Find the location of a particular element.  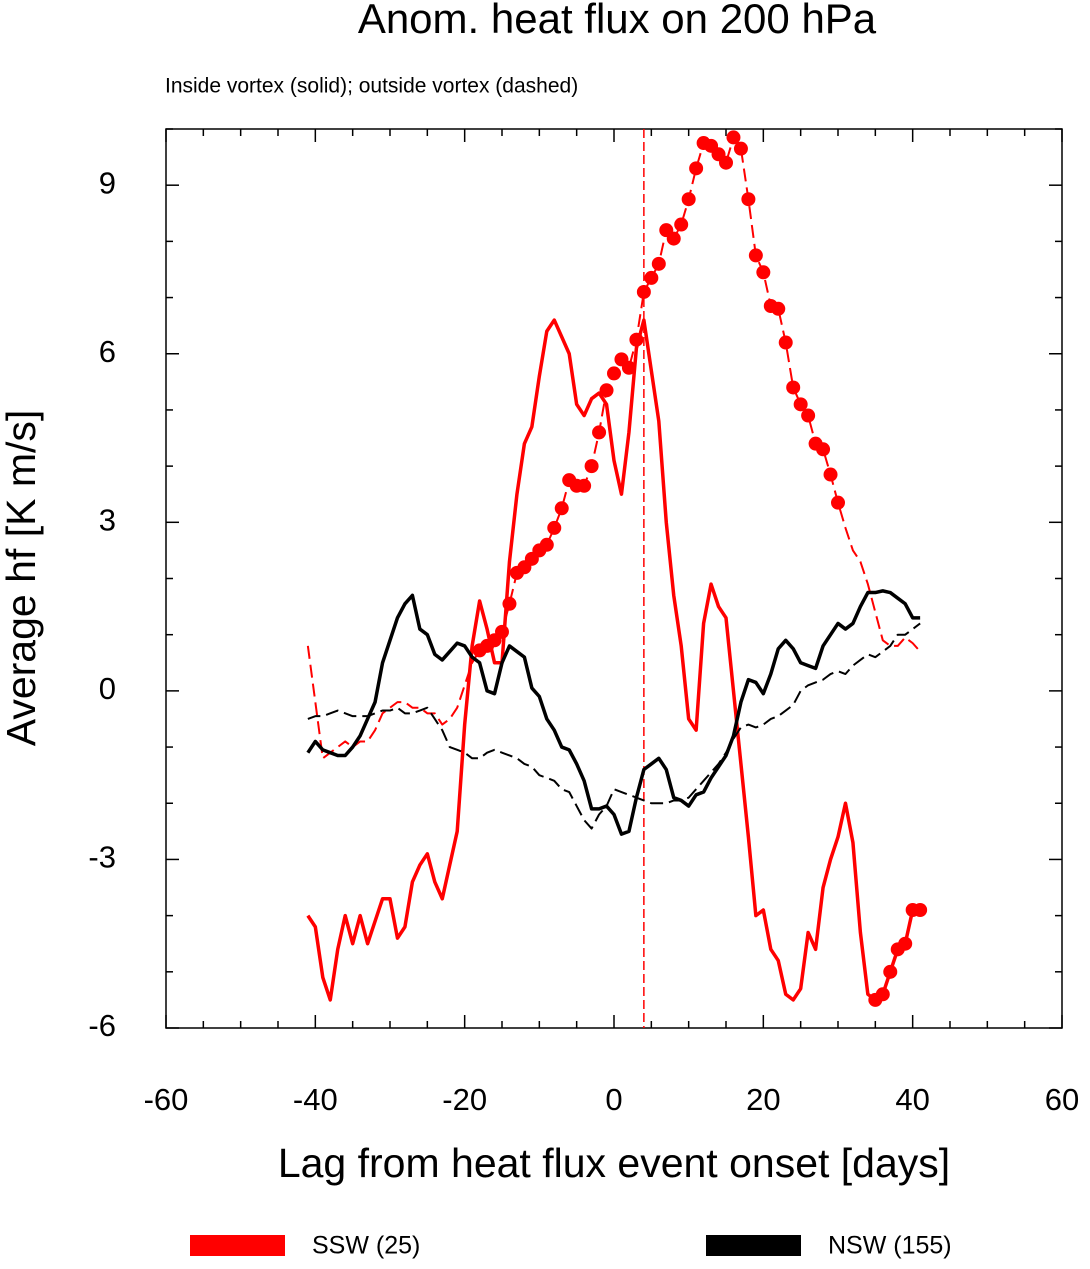

x-tick-label: 60 is located at coordinates (1062, 1099).